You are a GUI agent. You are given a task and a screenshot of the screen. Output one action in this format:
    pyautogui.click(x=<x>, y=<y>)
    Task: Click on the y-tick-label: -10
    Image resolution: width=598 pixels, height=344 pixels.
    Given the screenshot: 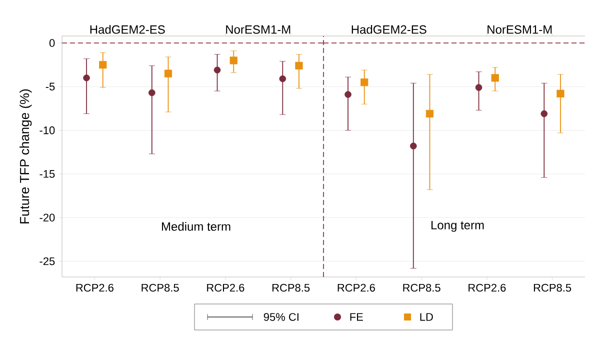 What is the action you would take?
    pyautogui.click(x=47, y=130)
    